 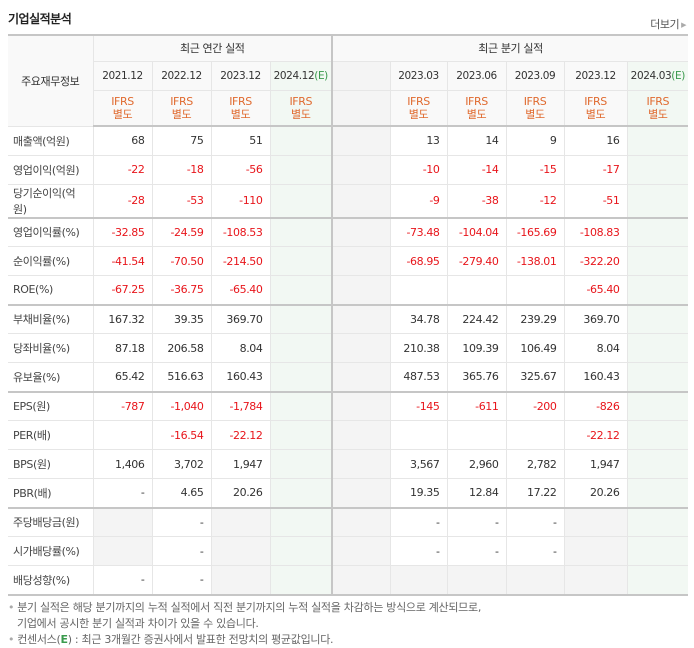 What do you see at coordinates (50, 348) in the screenshot?
I see `row-label: 당좌비율(%)` at bounding box center [50, 348].